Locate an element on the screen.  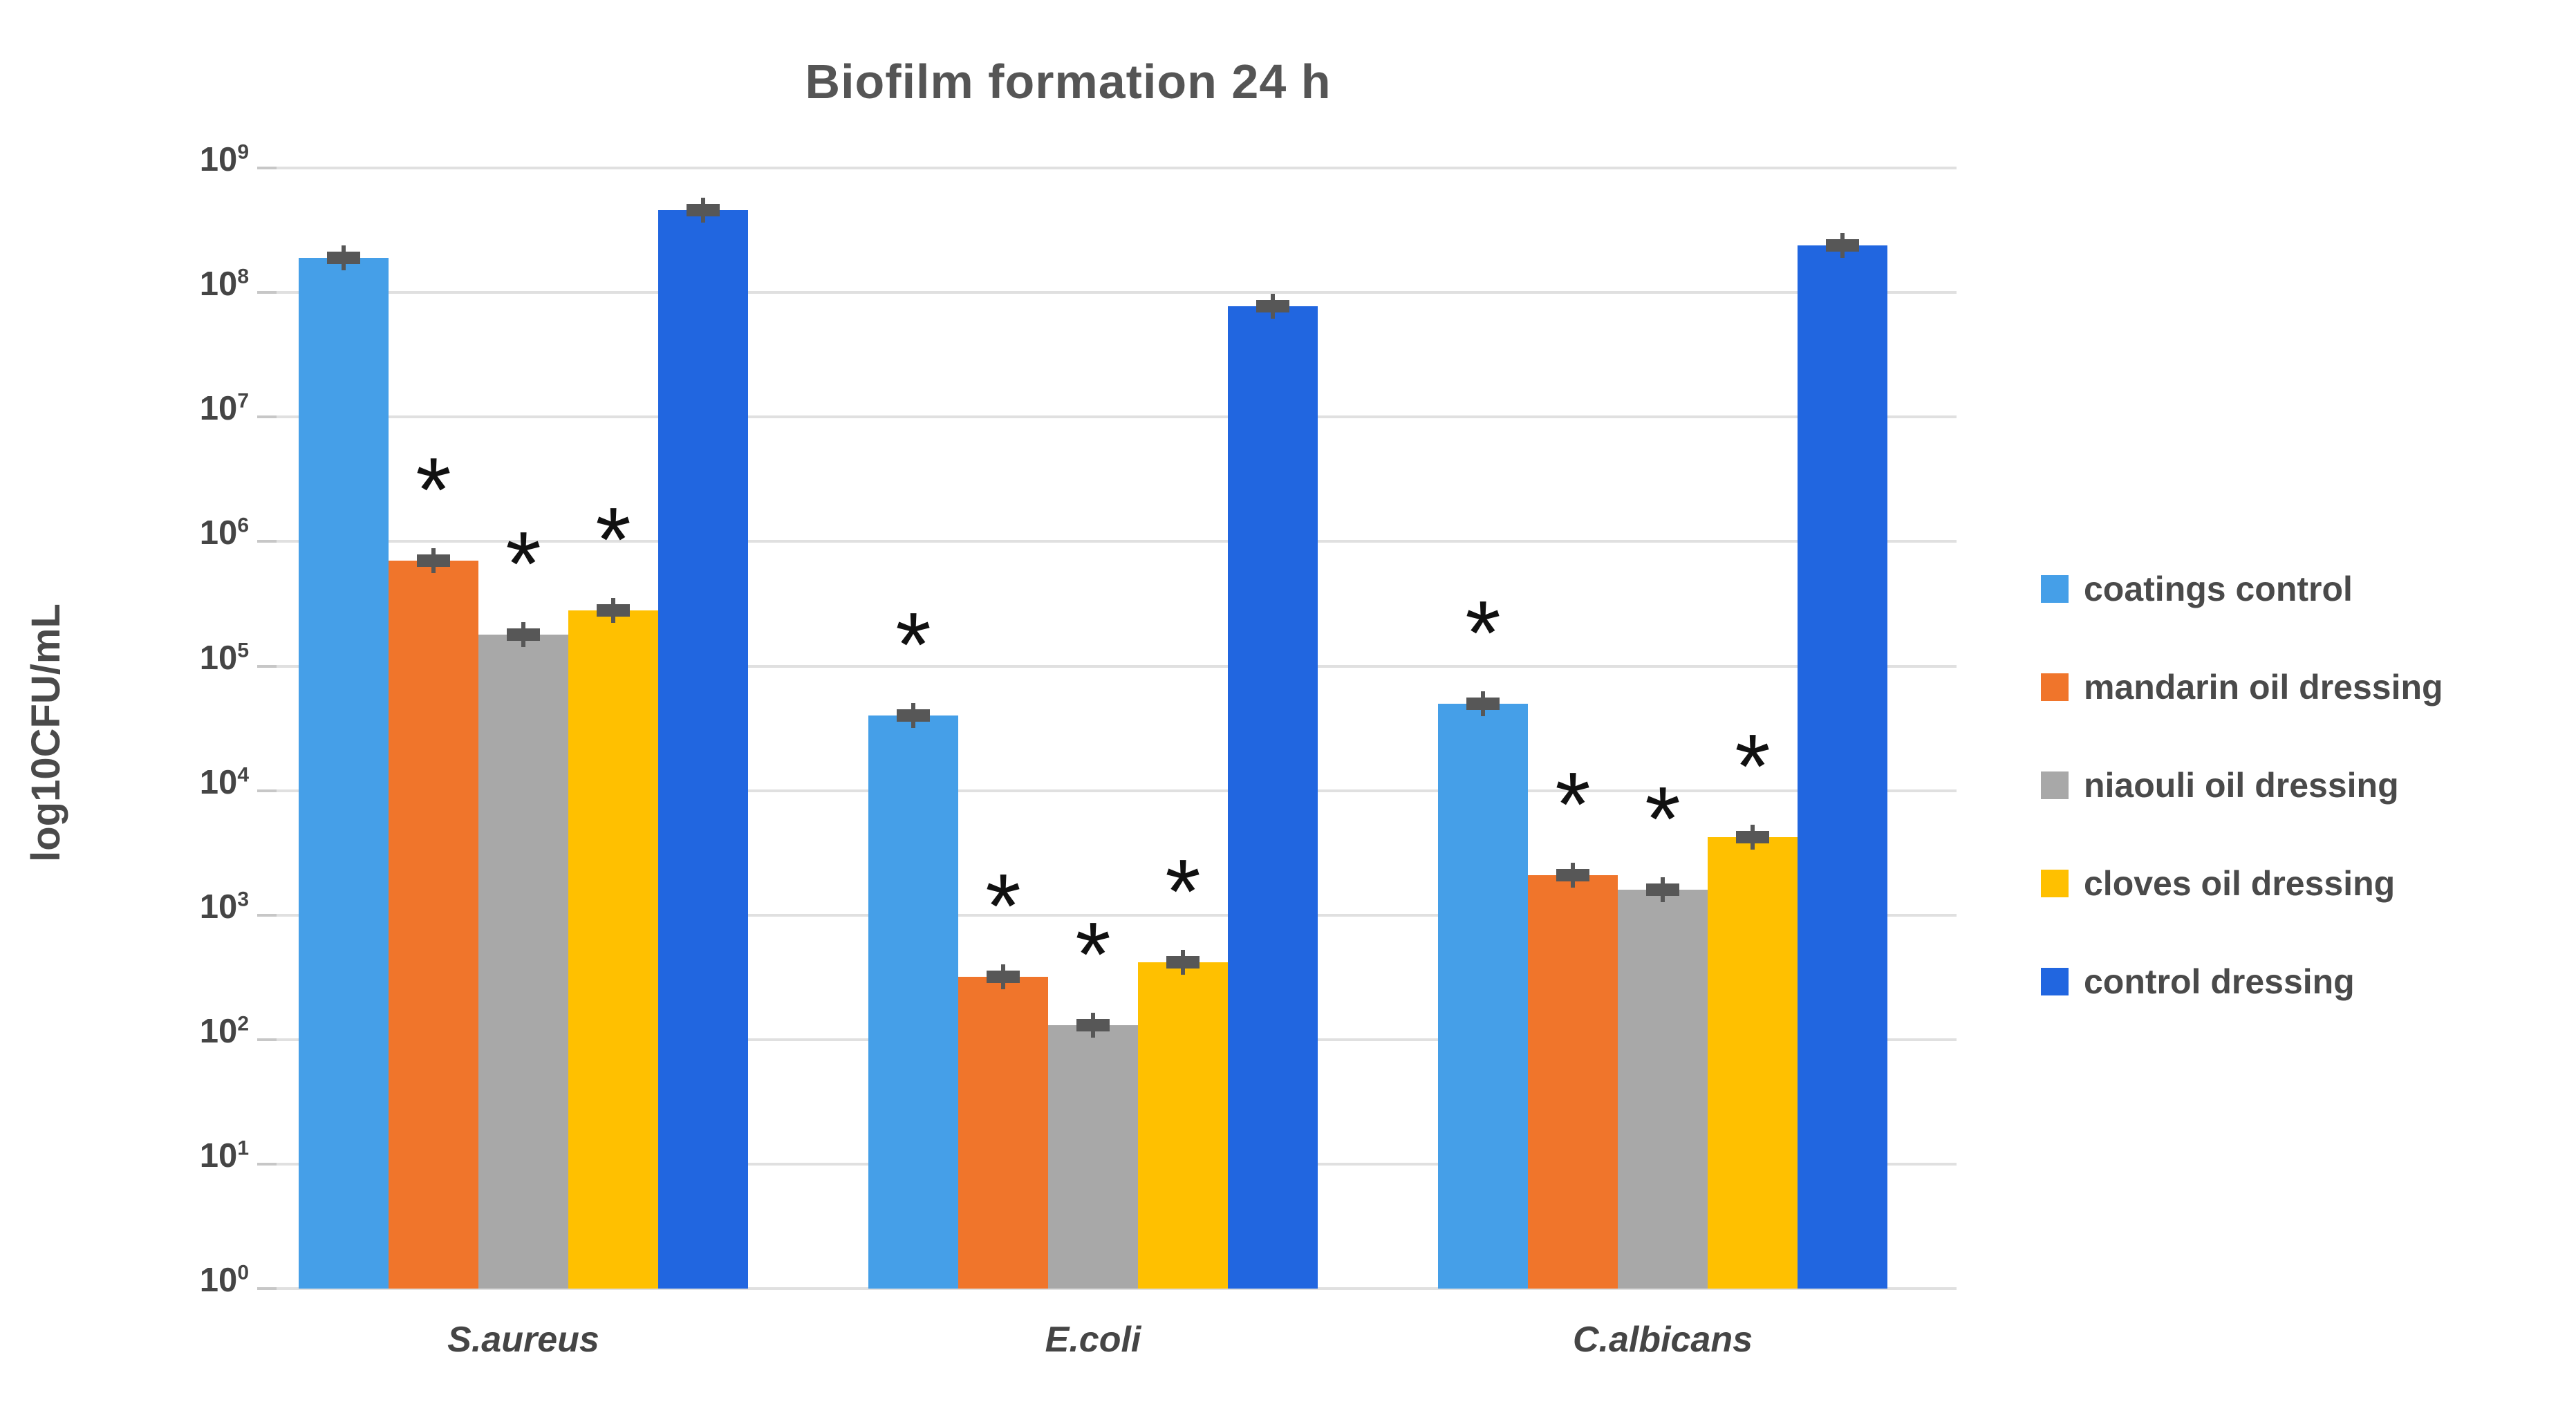
bar-Calbicans-niaouli-oil-dressing is located at coordinates (1663, 1089).